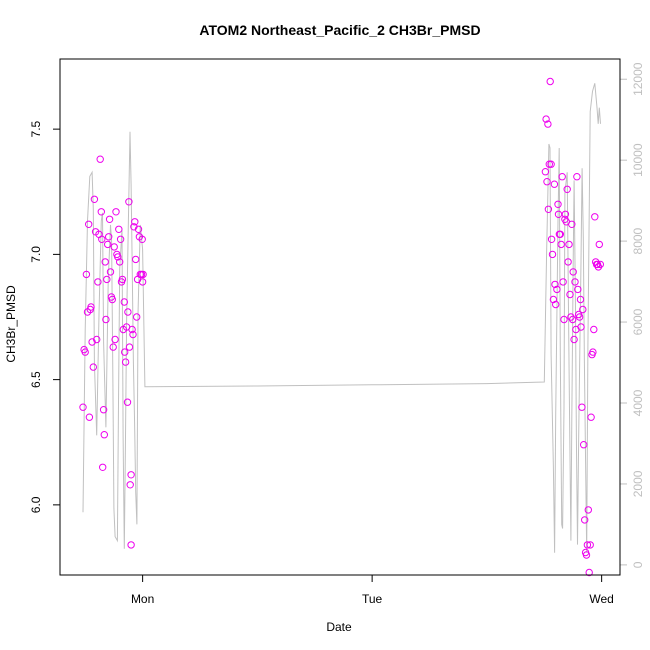  I want to click on y2-tick-label-1: 2000, so click(638, 483).